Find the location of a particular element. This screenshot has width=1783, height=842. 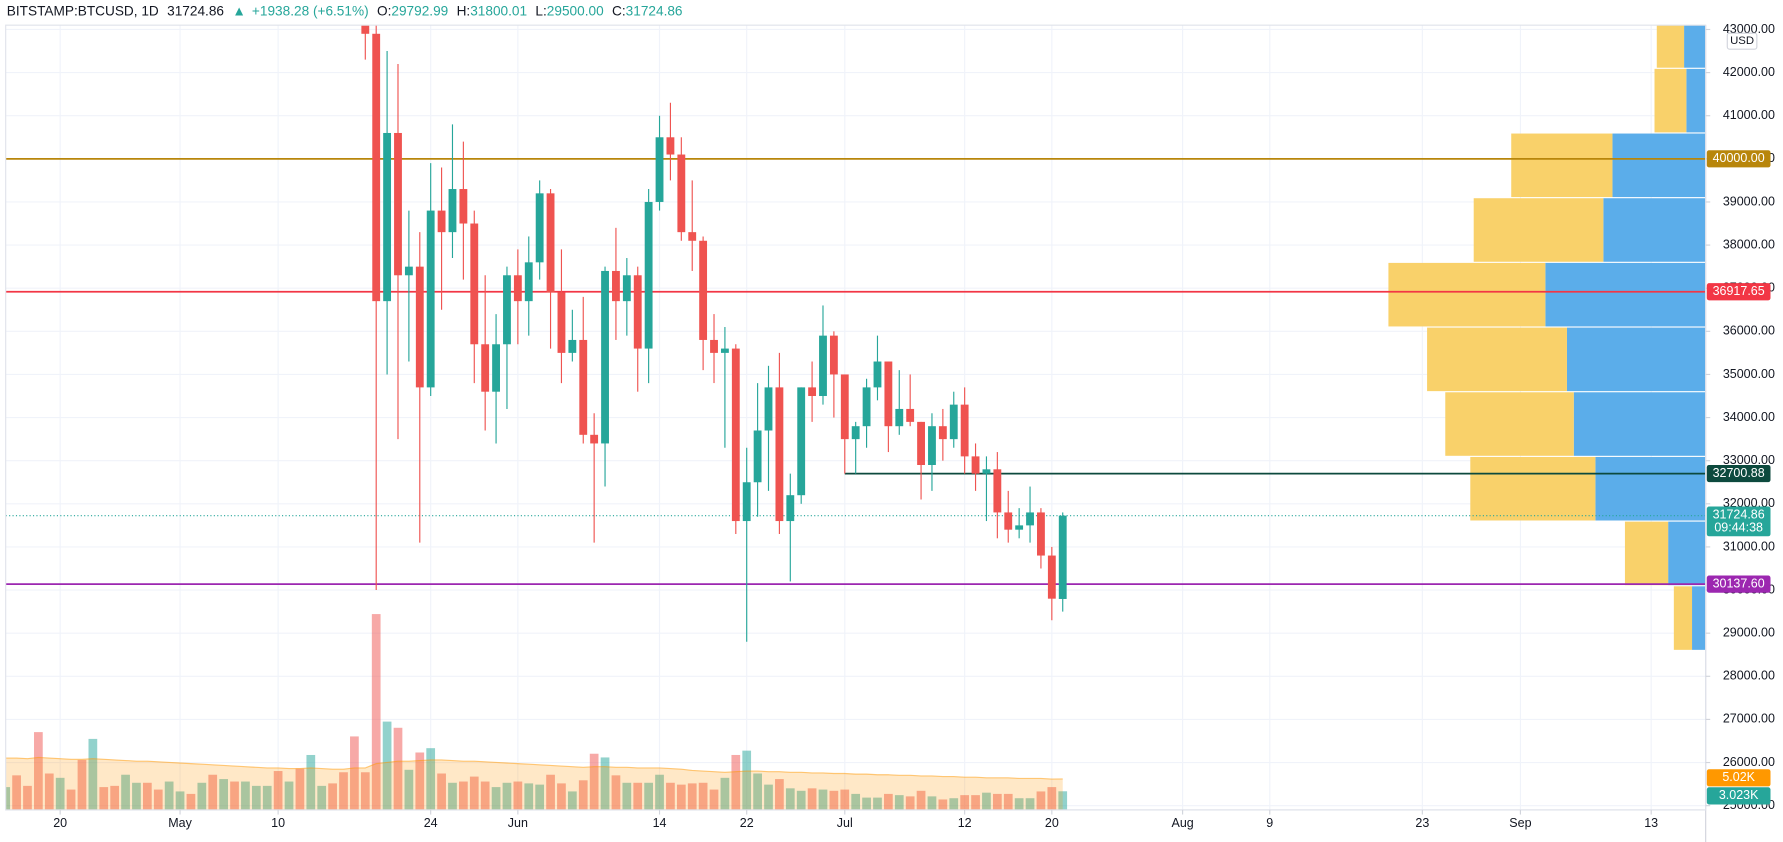

volume-ma-line is located at coordinates (534, 768).